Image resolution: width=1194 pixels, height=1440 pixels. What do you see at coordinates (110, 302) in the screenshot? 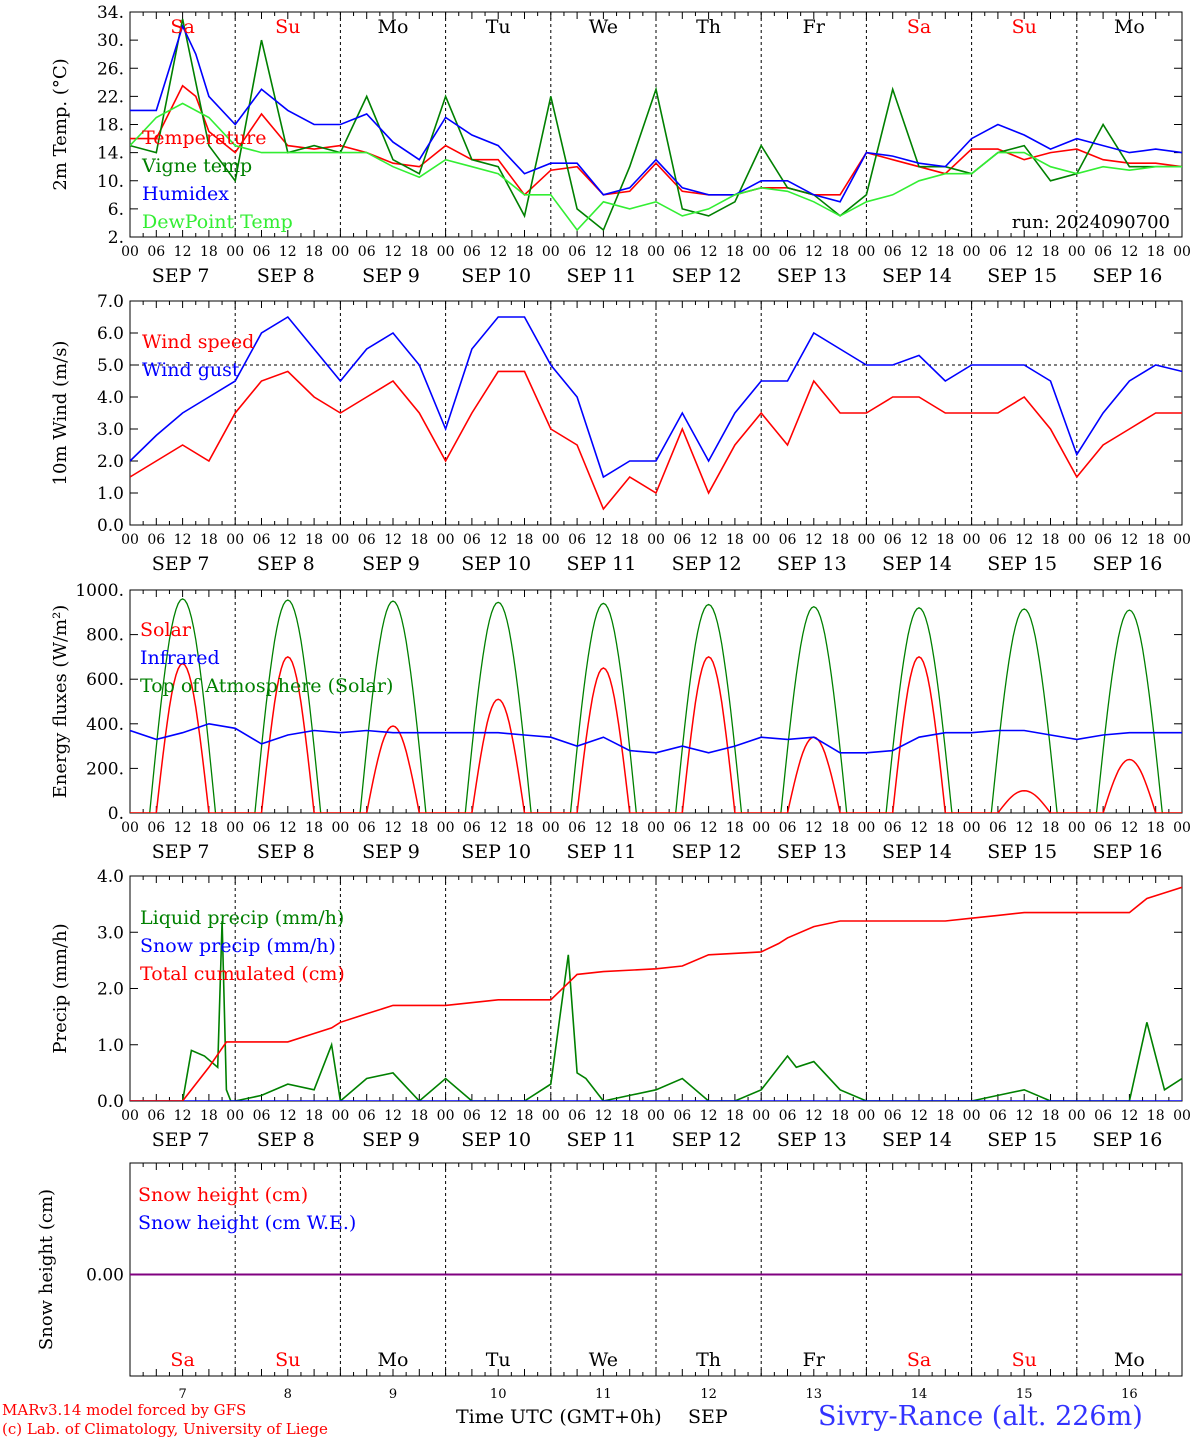
I see `y-tick-label: 7.0` at bounding box center [110, 302].